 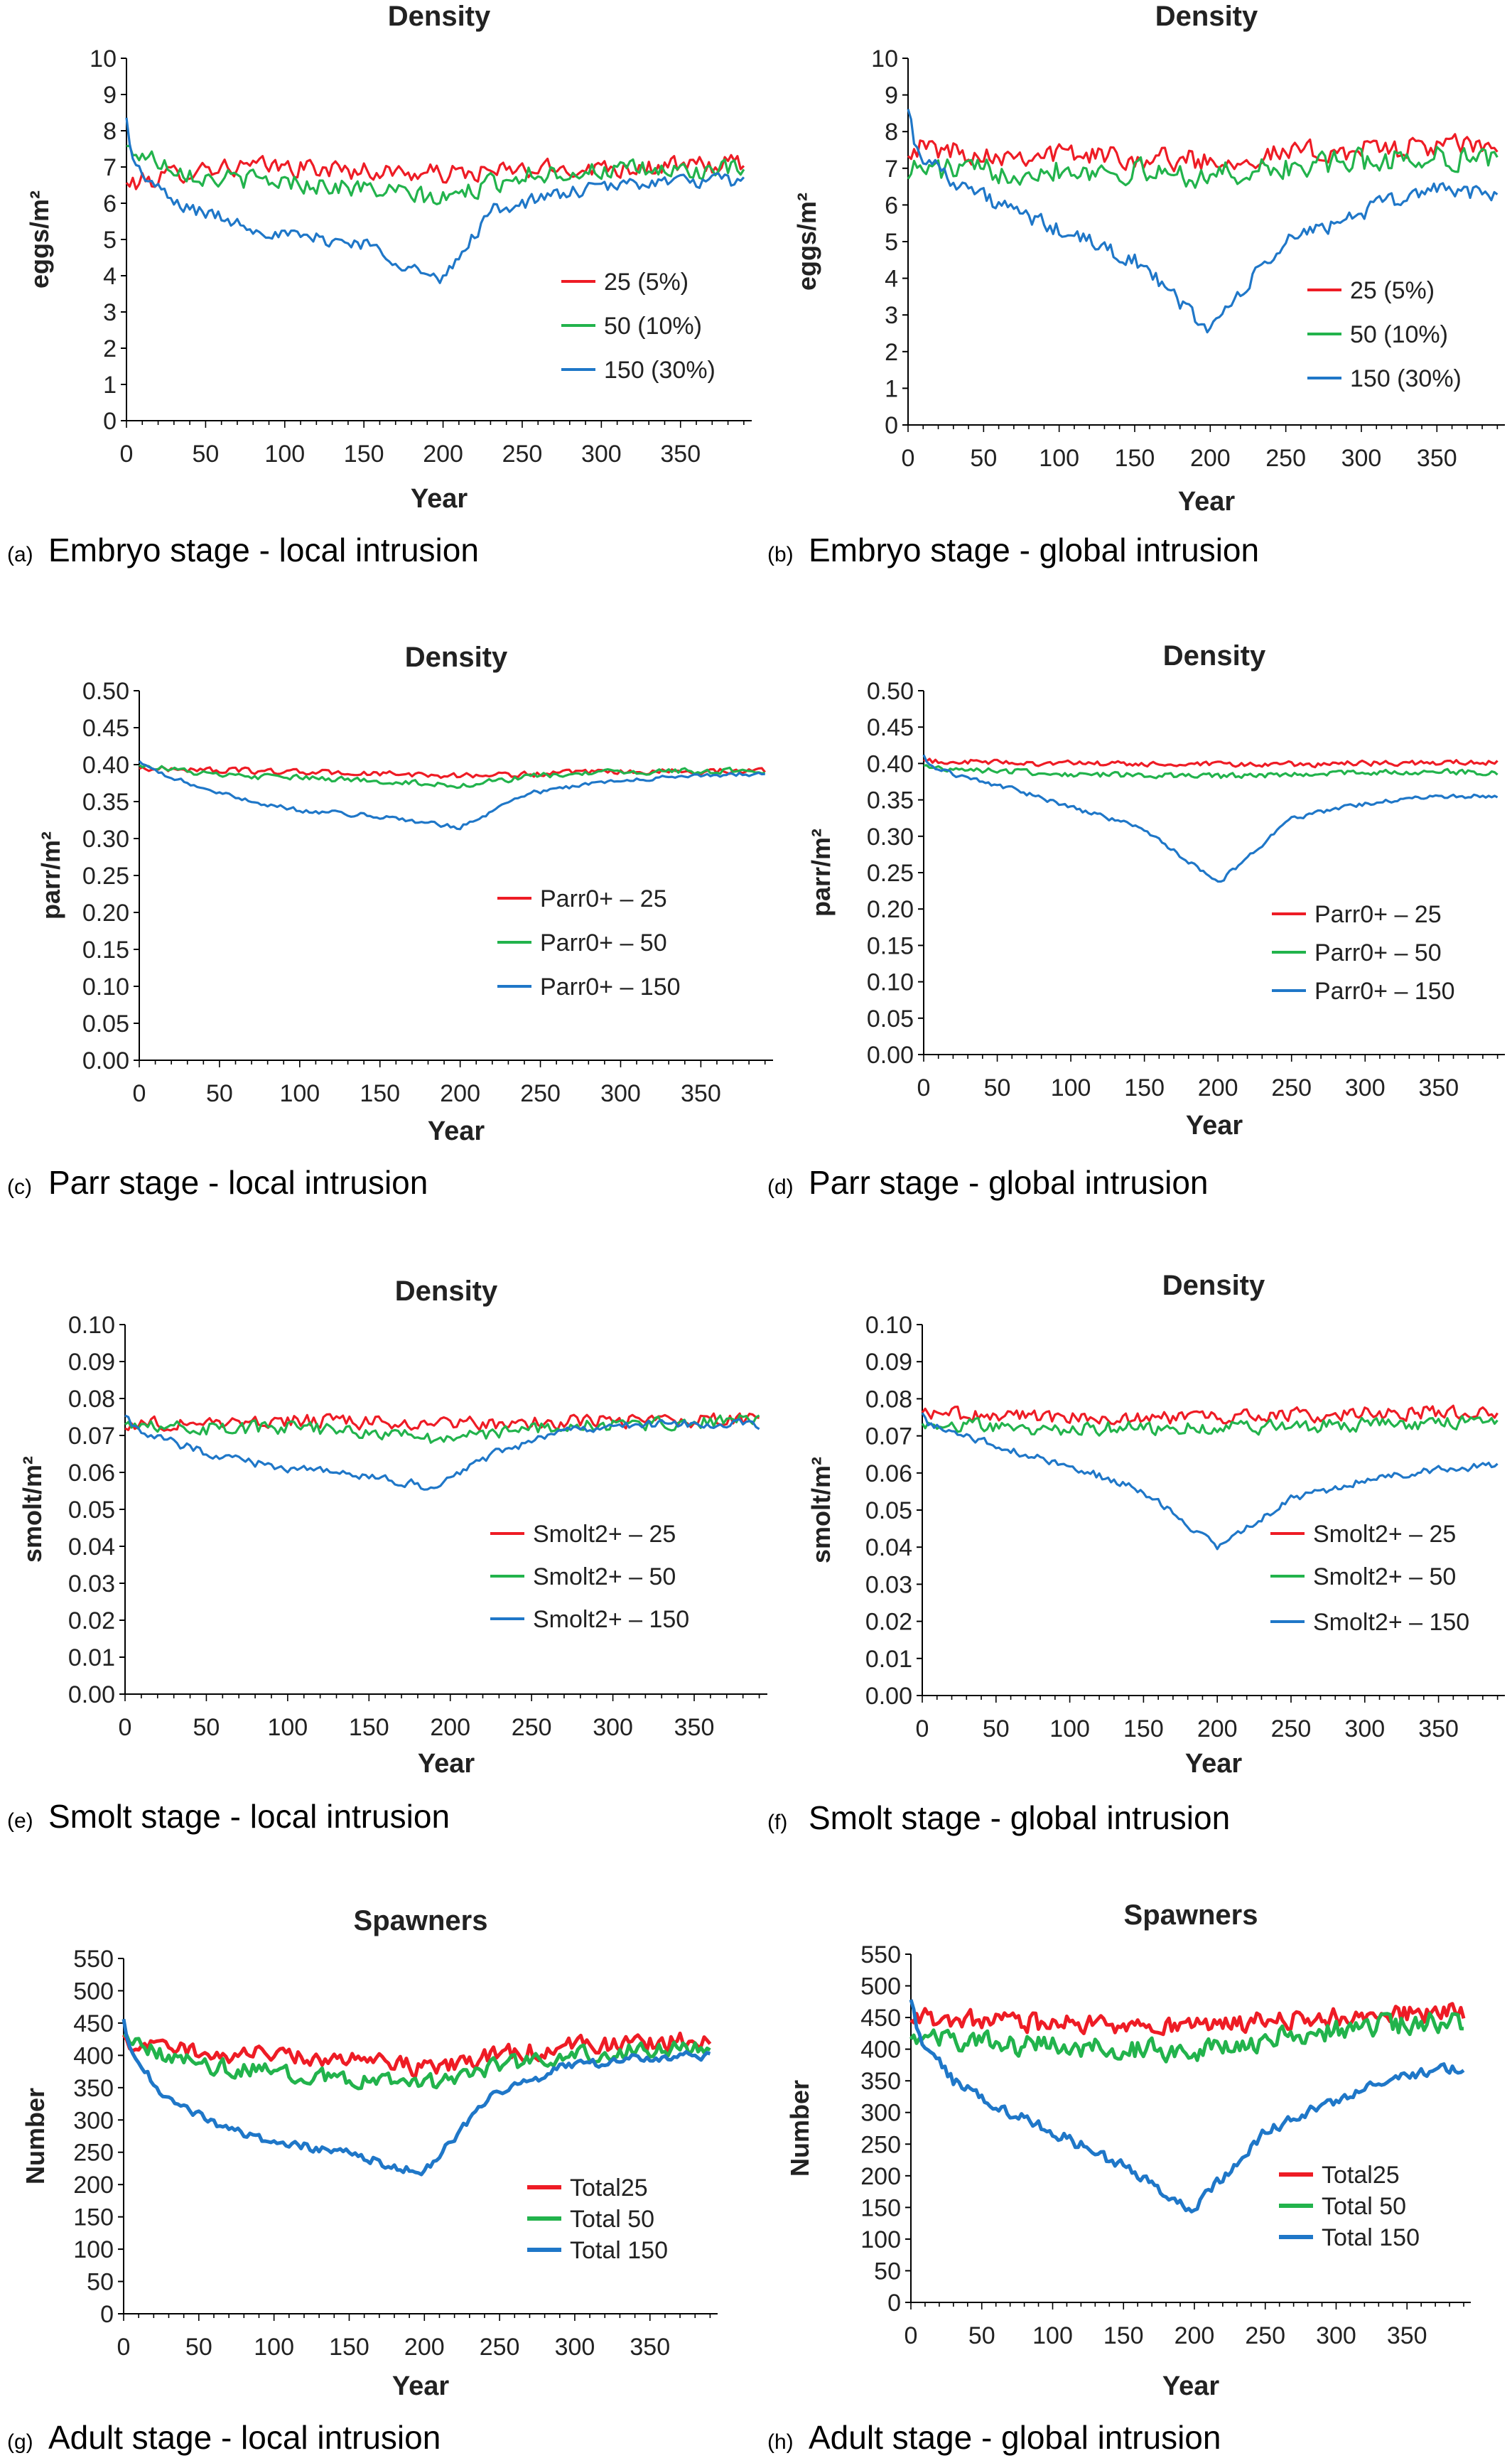 What do you see at coordinates (888, 1474) in the screenshot?
I see `y-tick-label: 0.06` at bounding box center [888, 1474].